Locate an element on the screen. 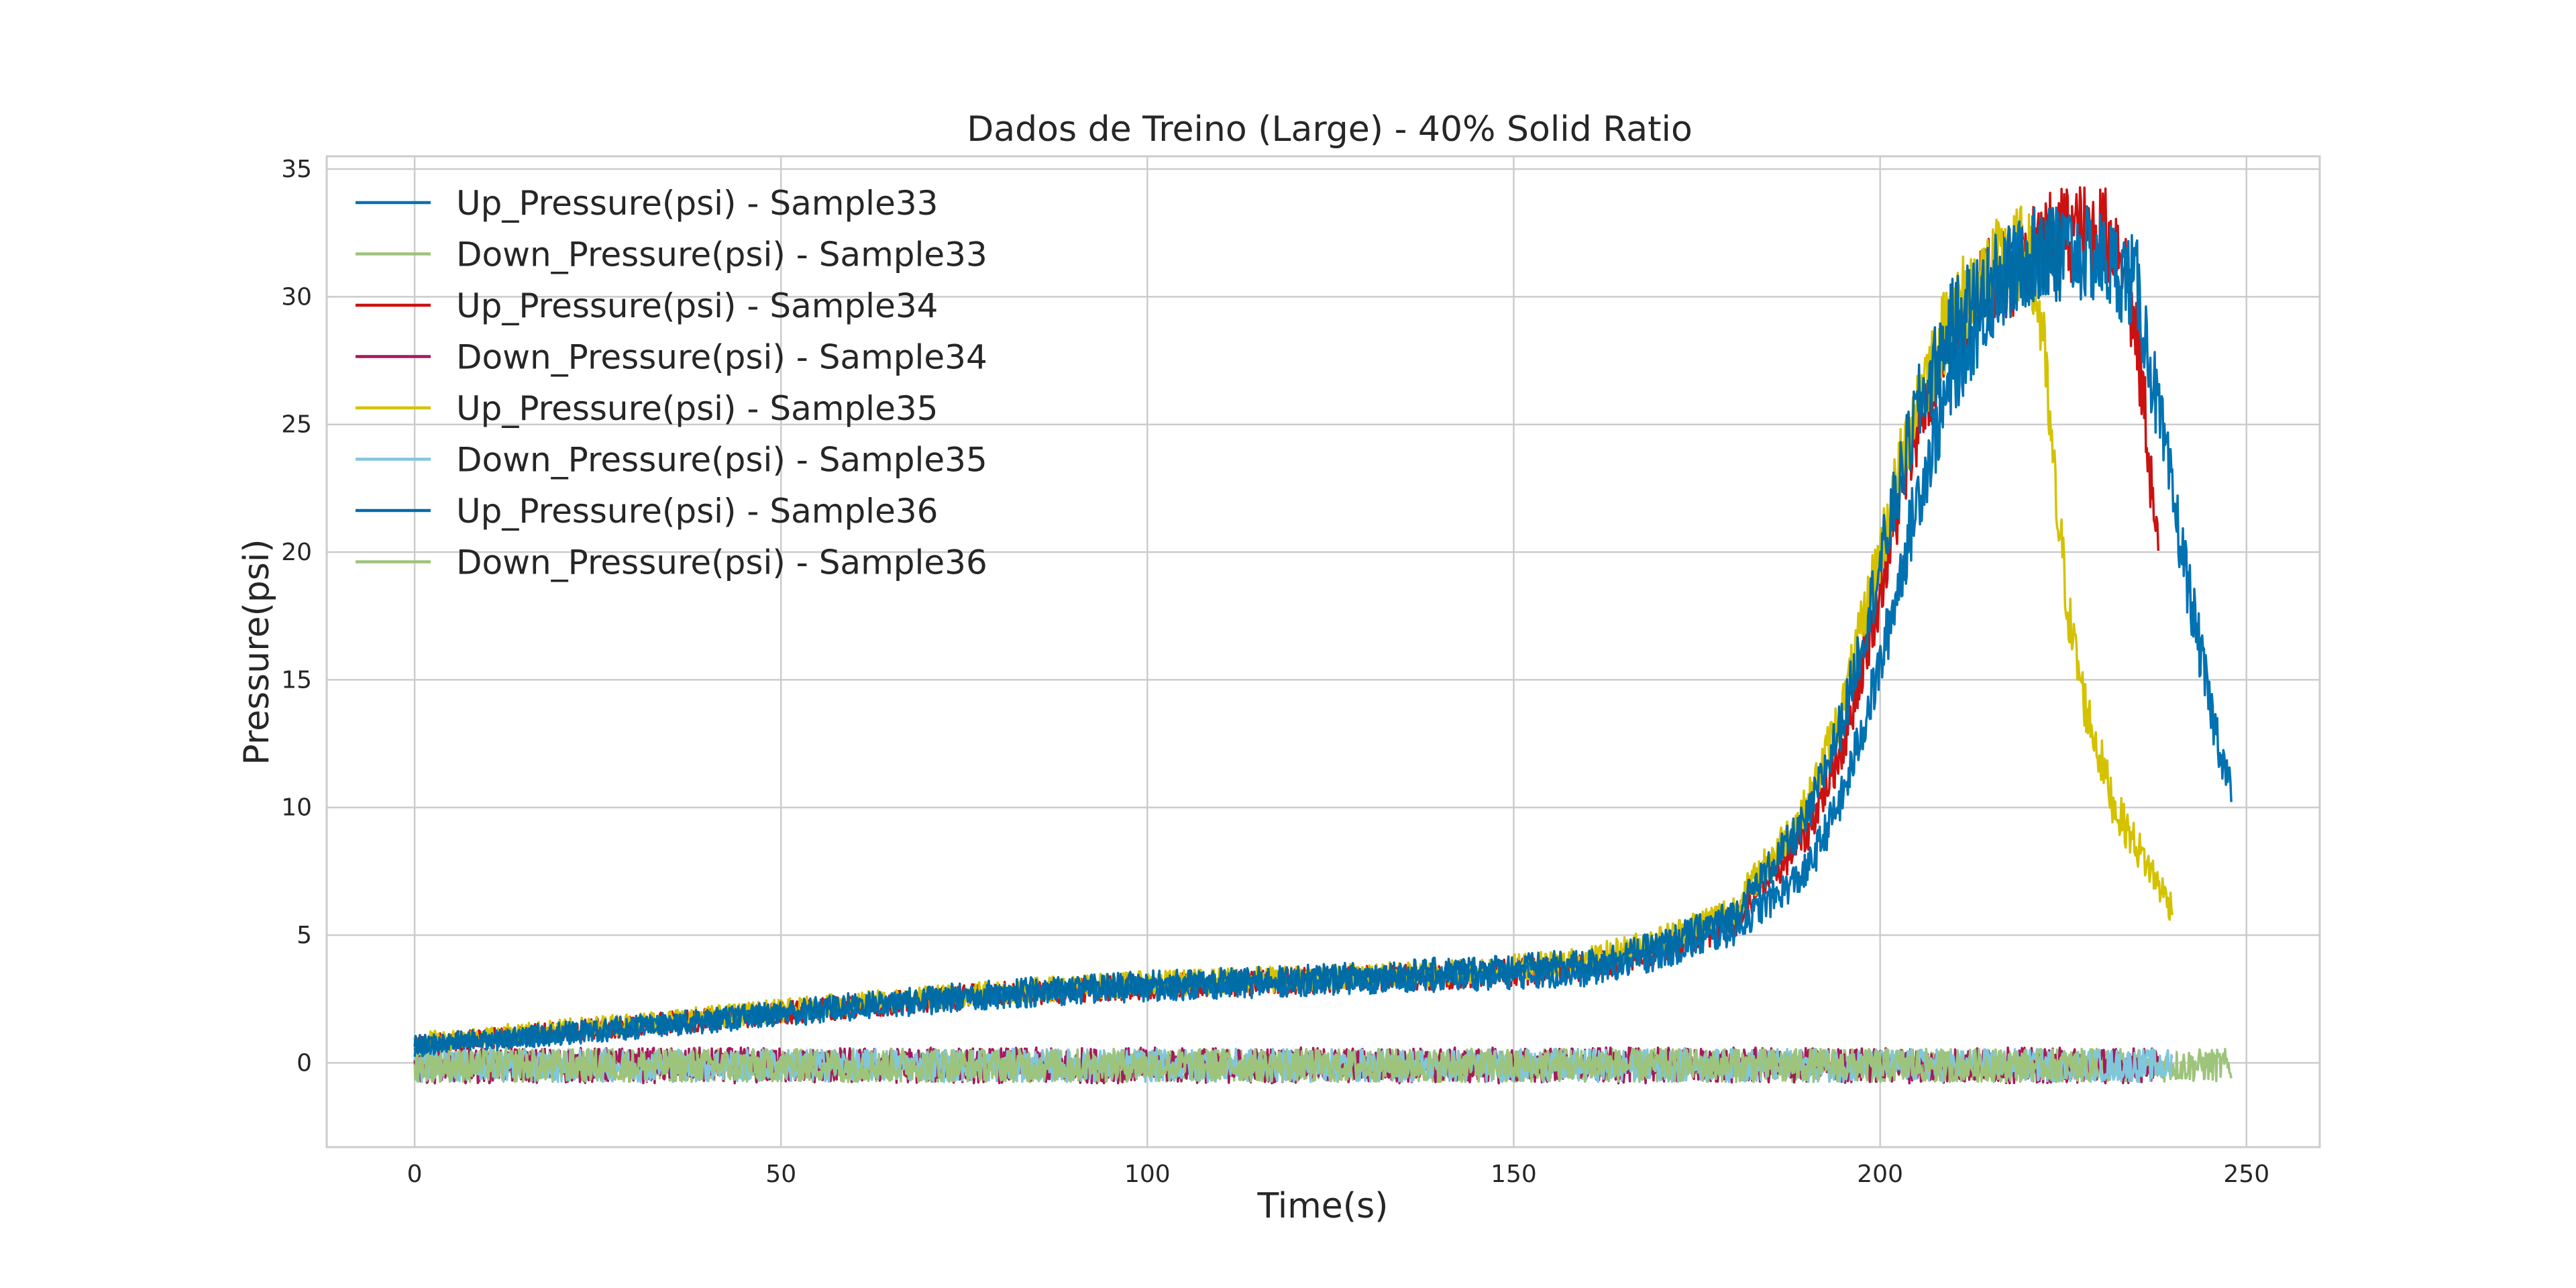 The height and width of the screenshot is (1288, 2576). legend-label: Down_Pressure(psi) - Sample35 is located at coordinates (721, 460).